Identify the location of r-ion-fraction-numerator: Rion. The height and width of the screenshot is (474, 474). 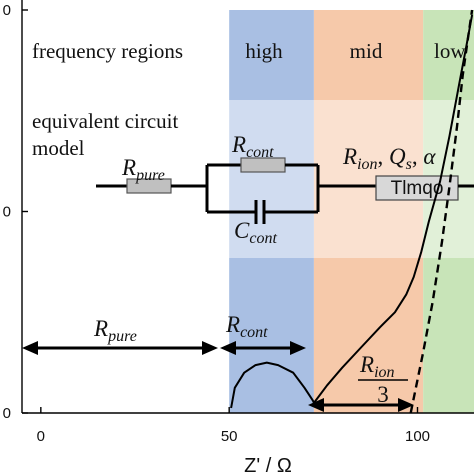
(377, 366).